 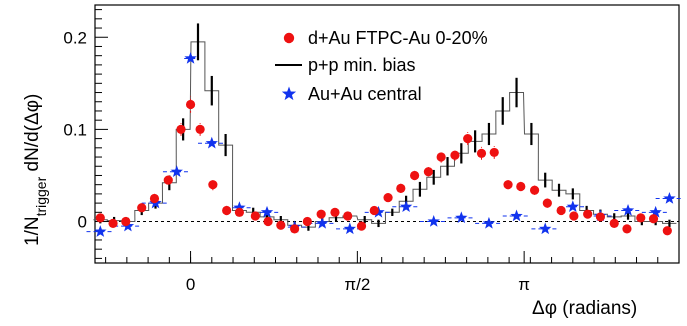 I want to click on legend-label-au-au: Au+Au central, so click(x=365, y=94).